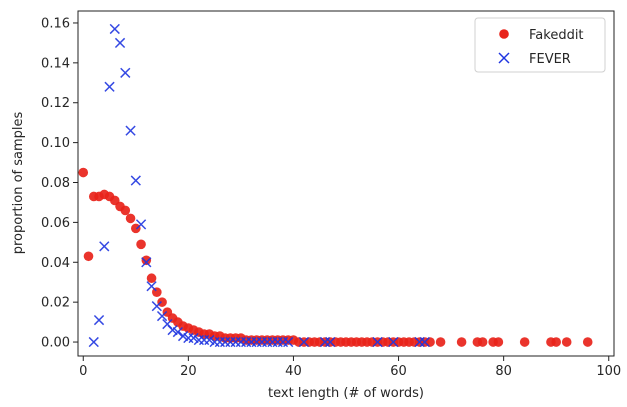  Describe the element at coordinates (55, 303) in the screenshot. I see `y-tick-label: 0.02` at that location.